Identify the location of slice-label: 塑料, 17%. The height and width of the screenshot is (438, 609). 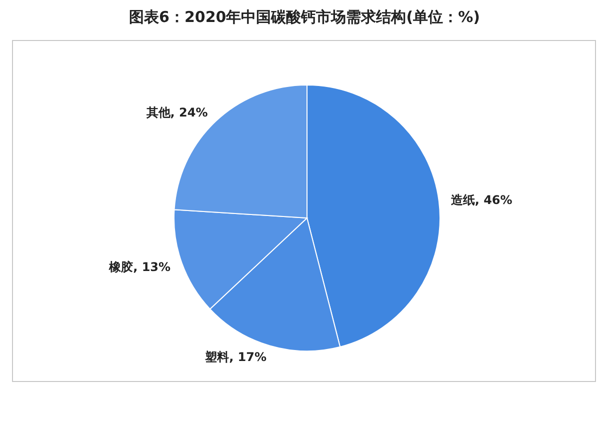
(235, 357).